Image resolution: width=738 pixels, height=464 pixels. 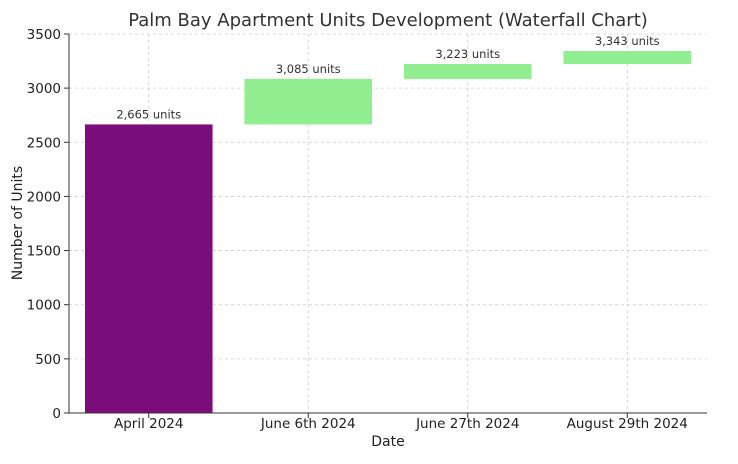 I want to click on y-tick-label: 1500, so click(x=44, y=252).